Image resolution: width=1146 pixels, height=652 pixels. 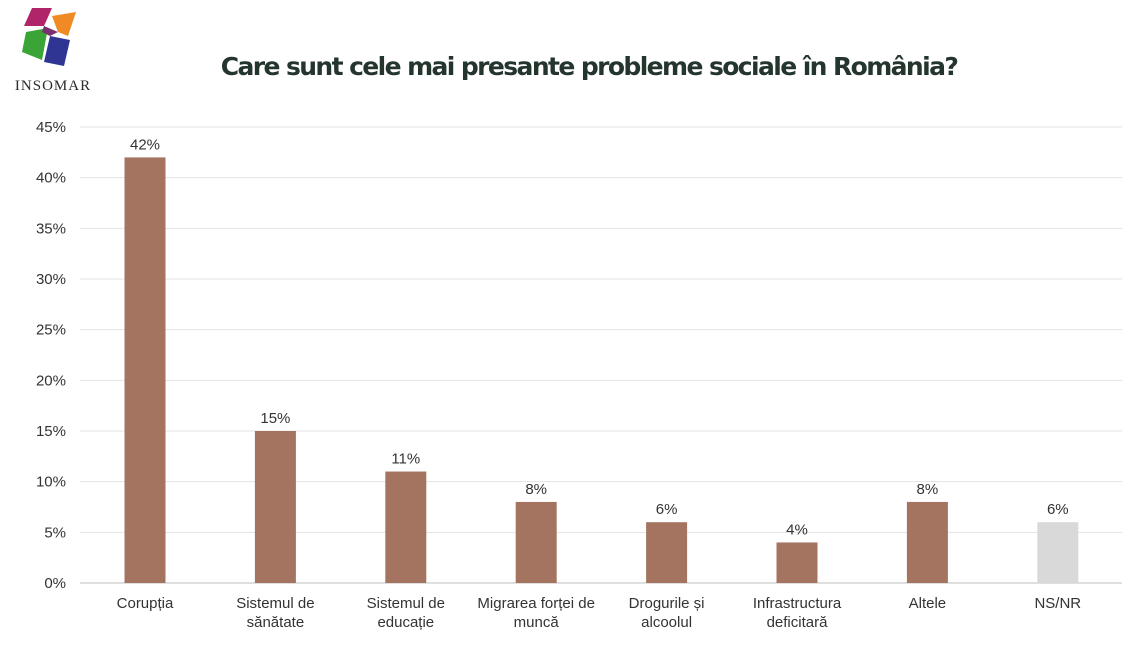 What do you see at coordinates (51, 127) in the screenshot?
I see `y-tick-label: 45%` at bounding box center [51, 127].